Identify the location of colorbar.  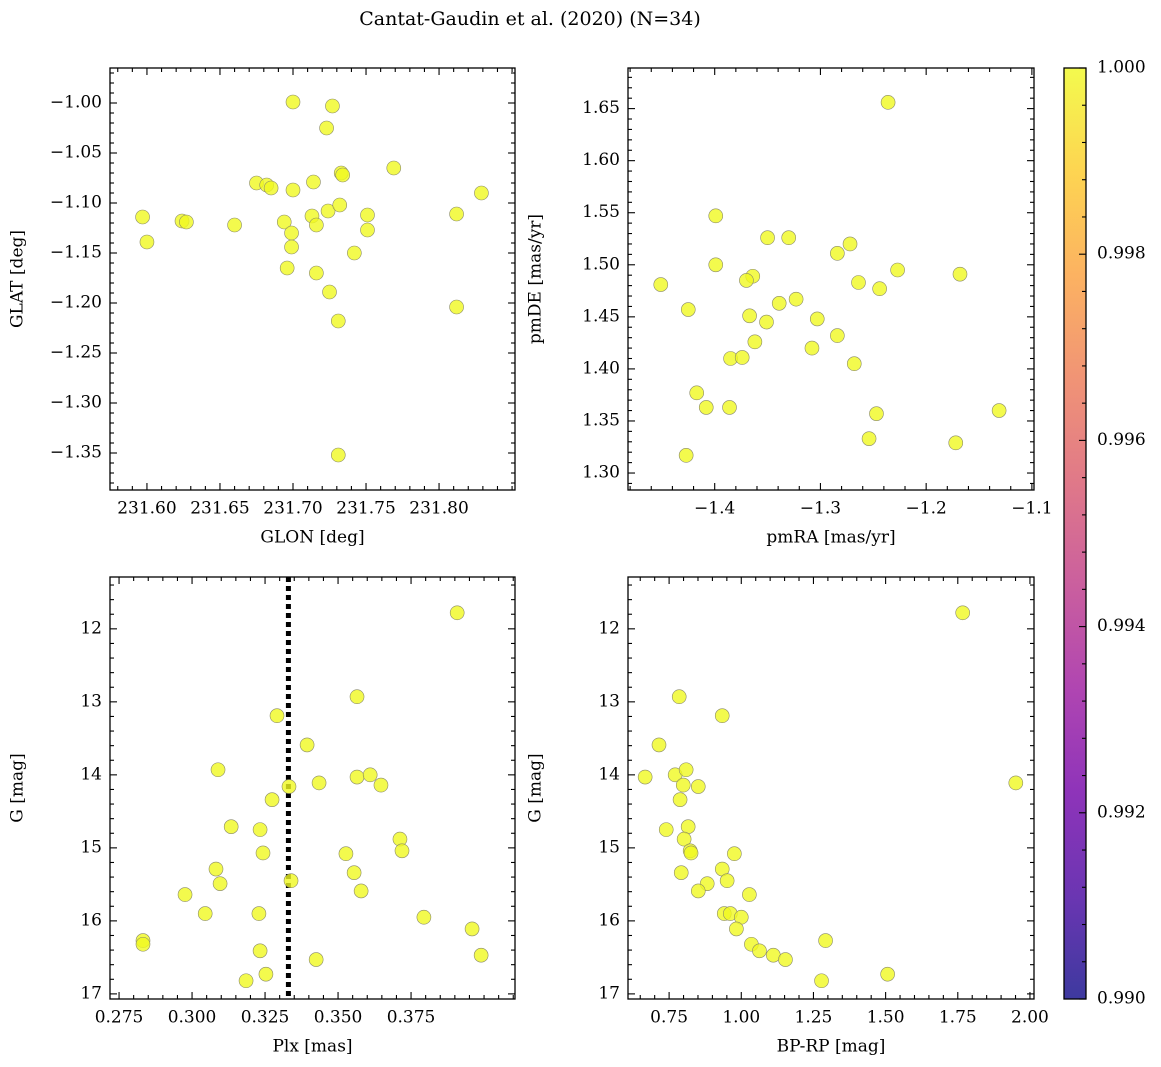
(1075, 533).